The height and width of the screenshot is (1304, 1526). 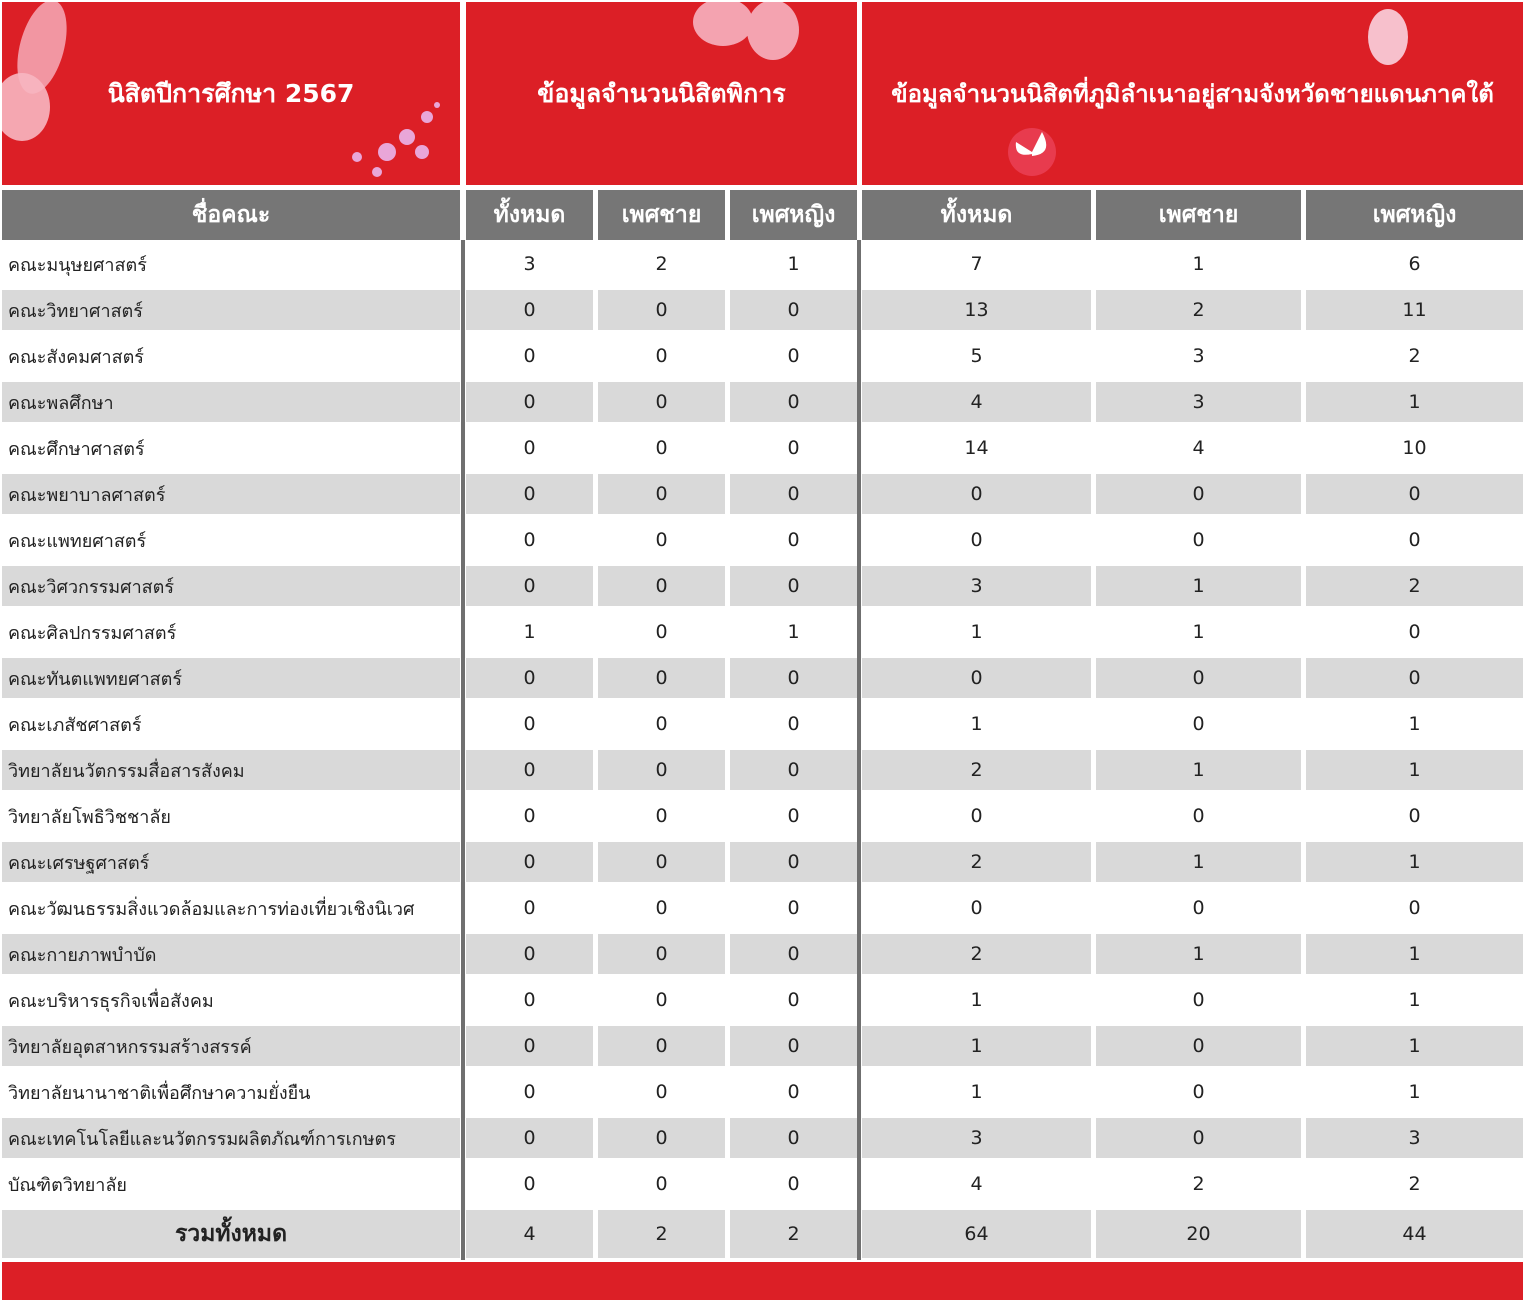 What do you see at coordinates (793, 1234) in the screenshot?
I see `disabled-female: 2` at bounding box center [793, 1234].